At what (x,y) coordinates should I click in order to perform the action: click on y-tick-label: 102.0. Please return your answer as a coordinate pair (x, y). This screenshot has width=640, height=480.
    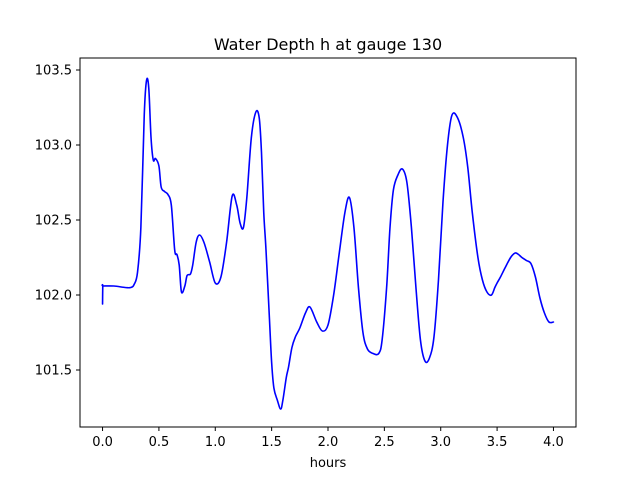
    Looking at the image, I should click on (53, 296).